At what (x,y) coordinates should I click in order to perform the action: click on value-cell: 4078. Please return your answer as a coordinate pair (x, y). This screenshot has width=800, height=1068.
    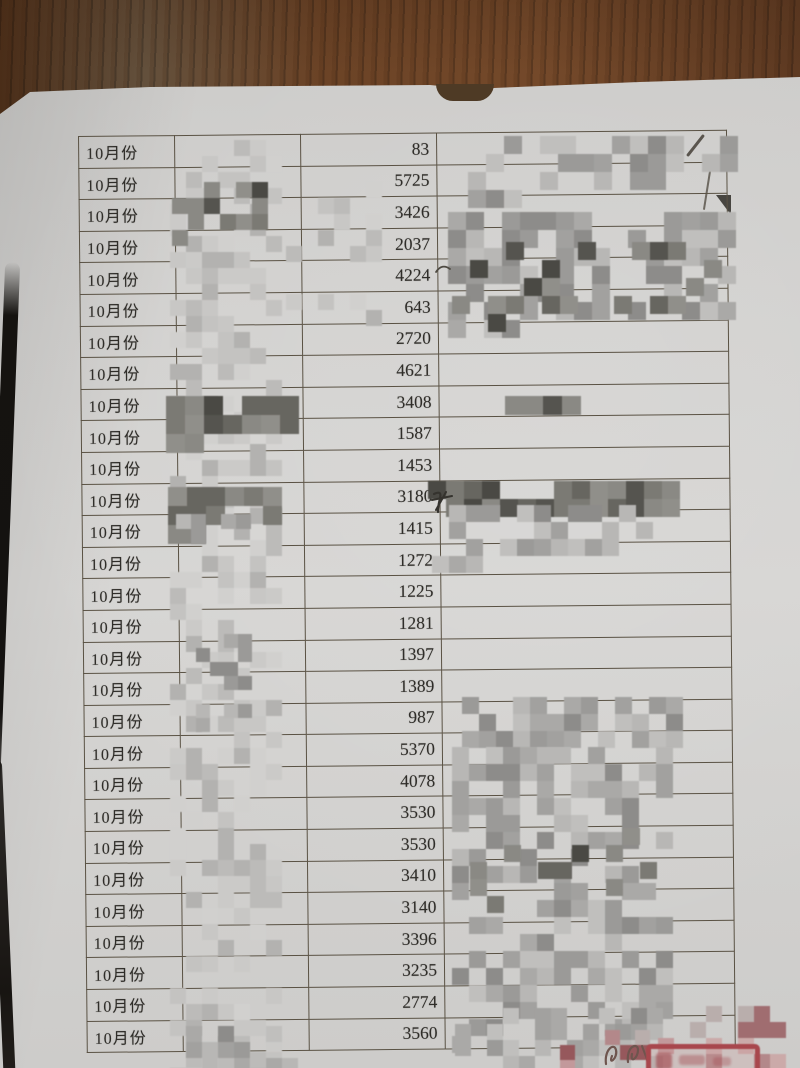
    Looking at the image, I should click on (374, 781).